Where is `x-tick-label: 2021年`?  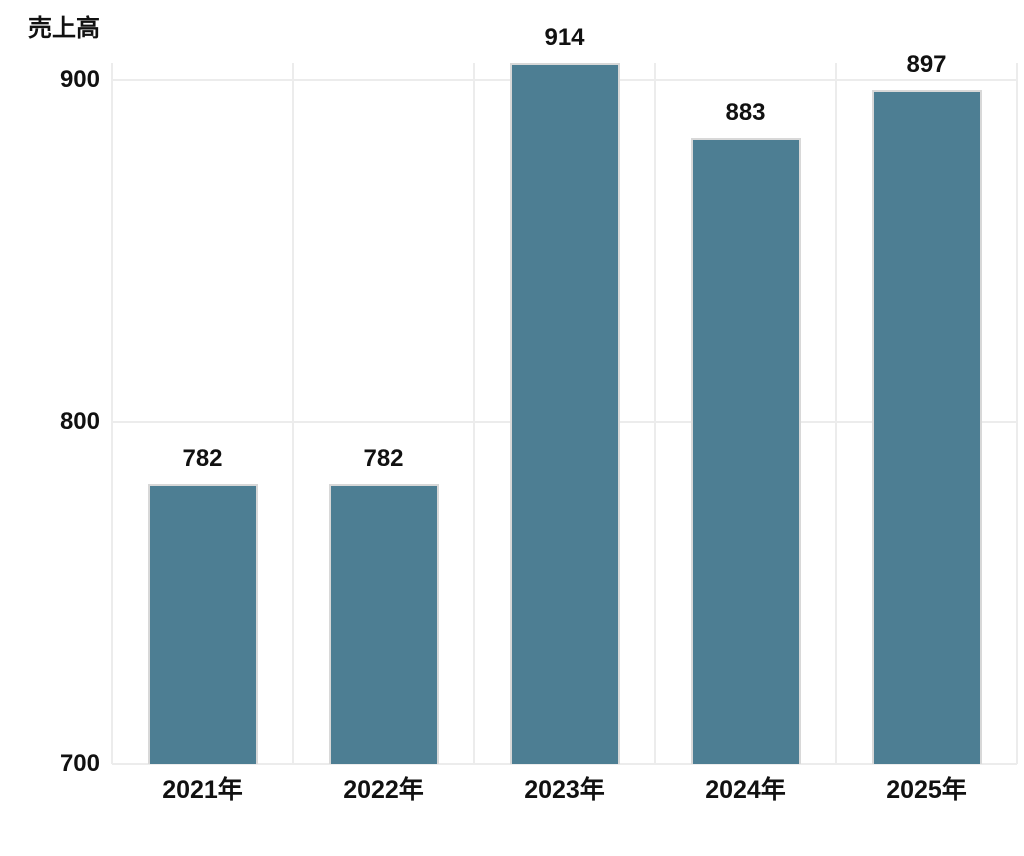 x-tick-label: 2021年 is located at coordinates (202, 790).